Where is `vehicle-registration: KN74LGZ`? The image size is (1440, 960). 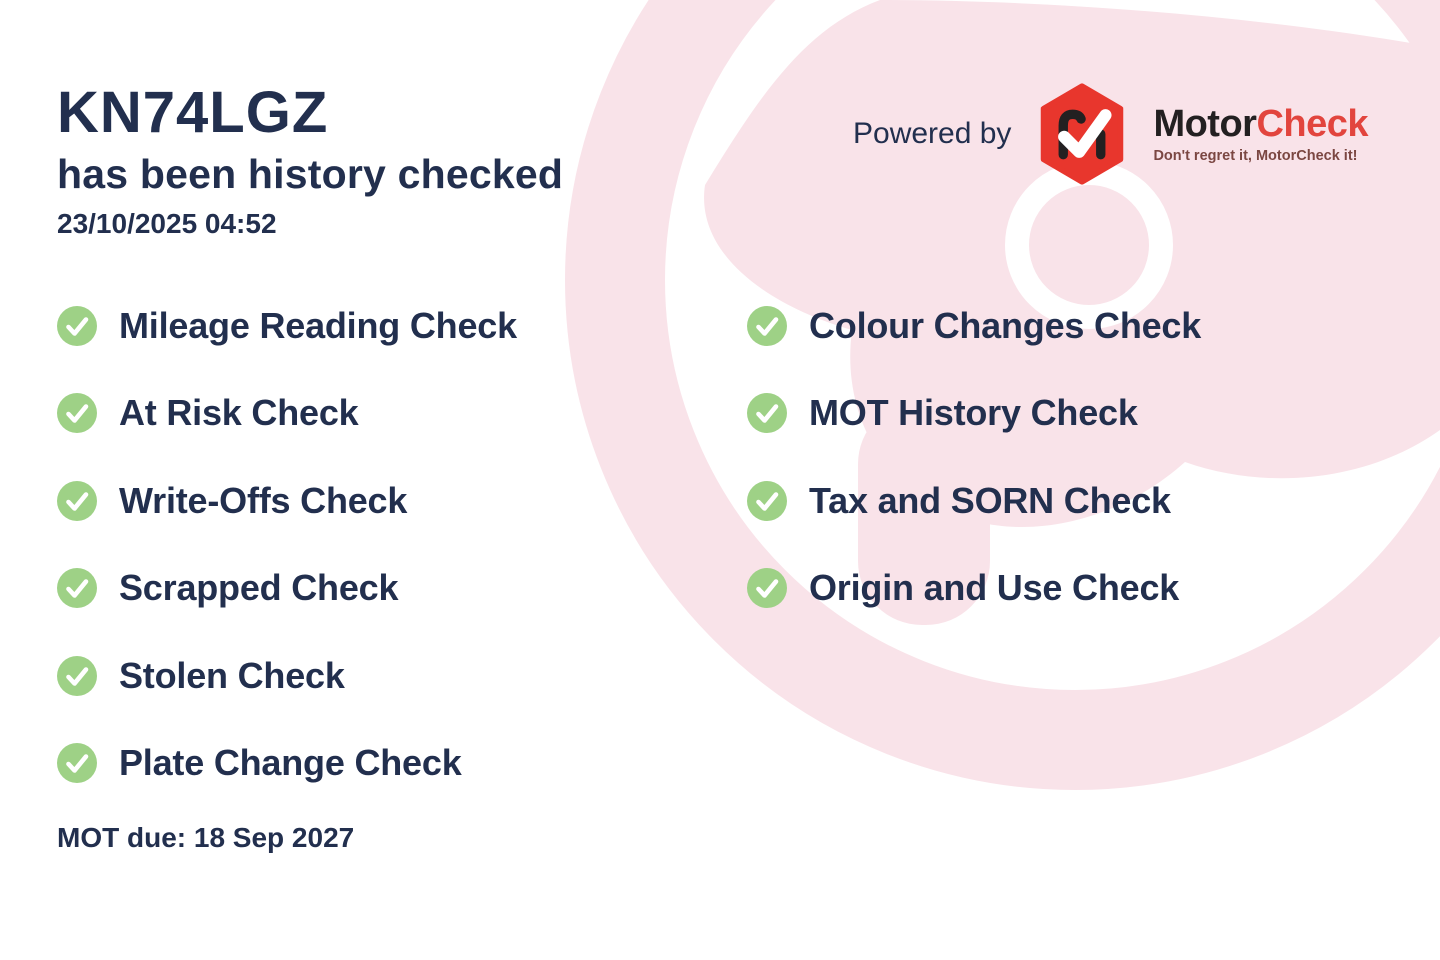 vehicle-registration: KN74LGZ is located at coordinates (193, 112).